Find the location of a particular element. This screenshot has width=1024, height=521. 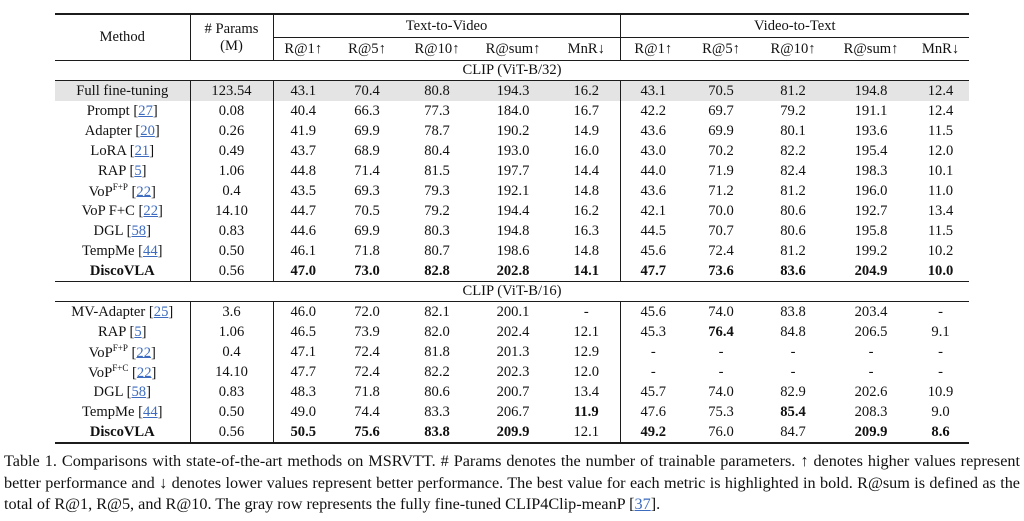

cell-v2t-rsum: 203.4 is located at coordinates (871, 311).